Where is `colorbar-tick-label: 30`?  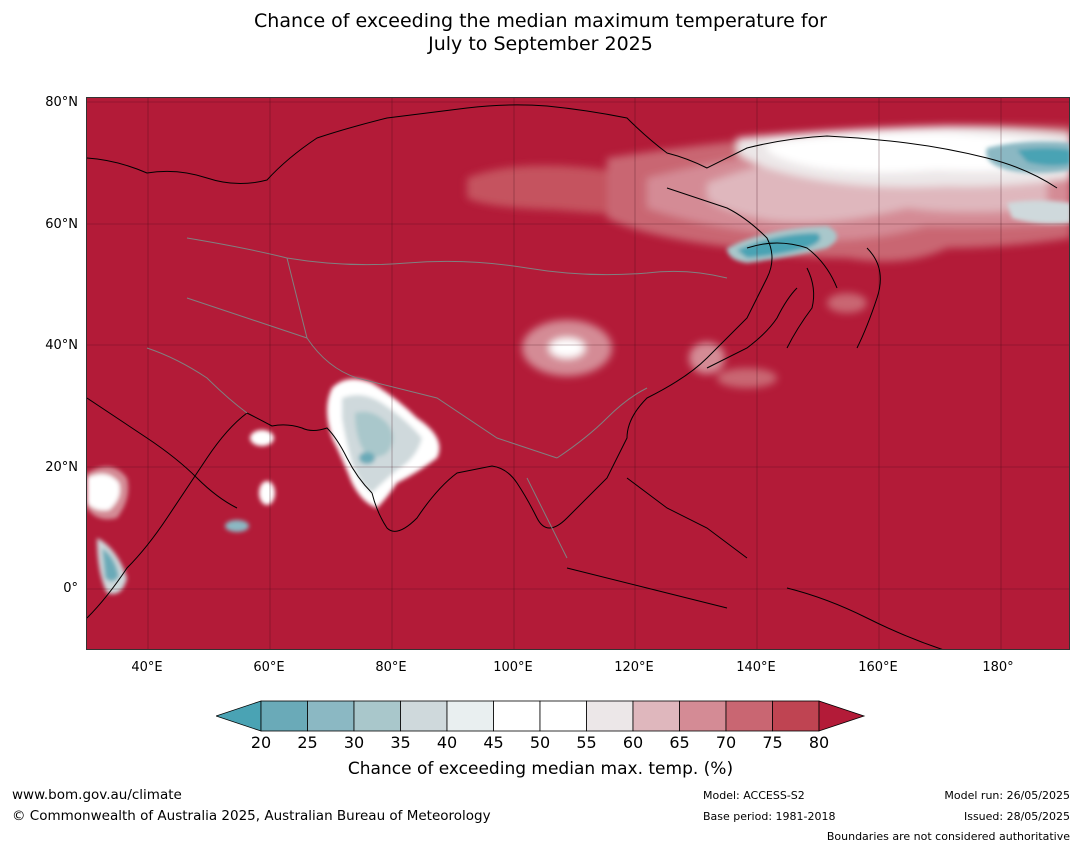
colorbar-tick-label: 30 is located at coordinates (354, 742).